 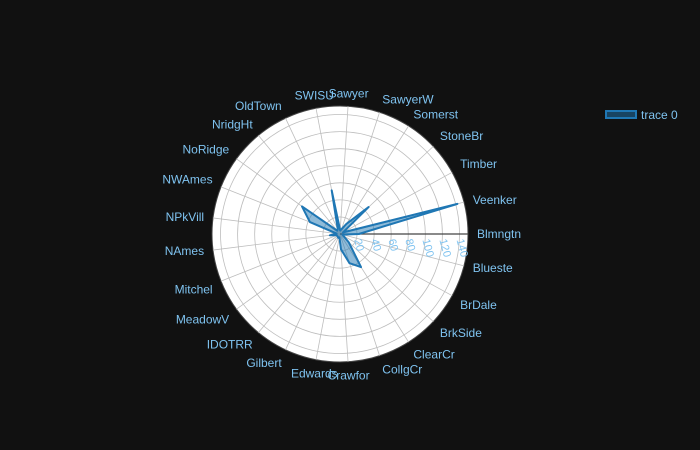 What do you see at coordinates (205, 150) in the screenshot?
I see `category-label: NoRidge` at bounding box center [205, 150].